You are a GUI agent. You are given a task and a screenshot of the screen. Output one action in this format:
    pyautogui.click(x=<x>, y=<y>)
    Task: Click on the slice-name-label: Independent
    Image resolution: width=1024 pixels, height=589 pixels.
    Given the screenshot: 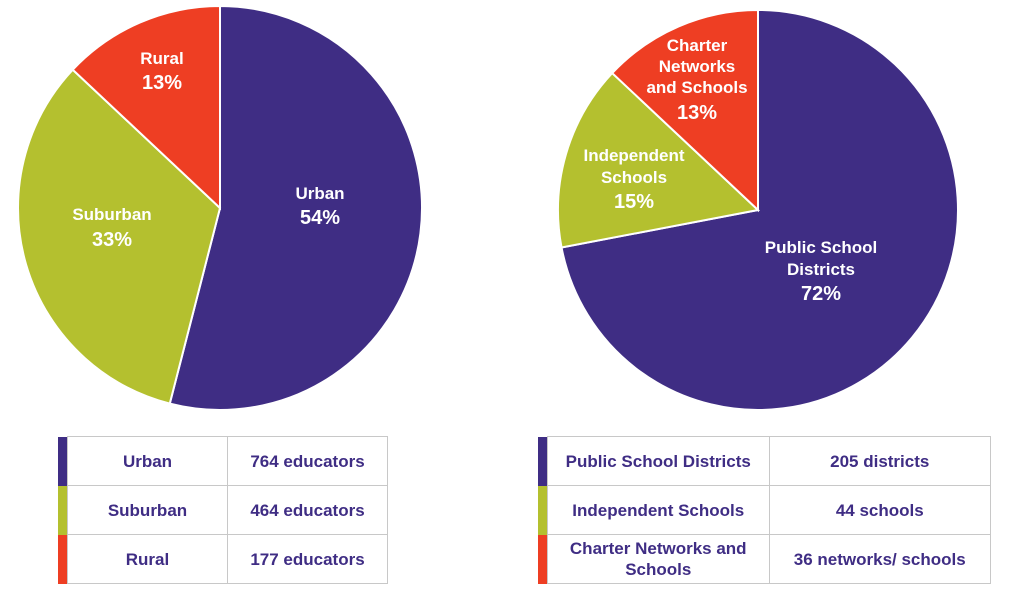 What is the action you would take?
    pyautogui.click(x=633, y=155)
    